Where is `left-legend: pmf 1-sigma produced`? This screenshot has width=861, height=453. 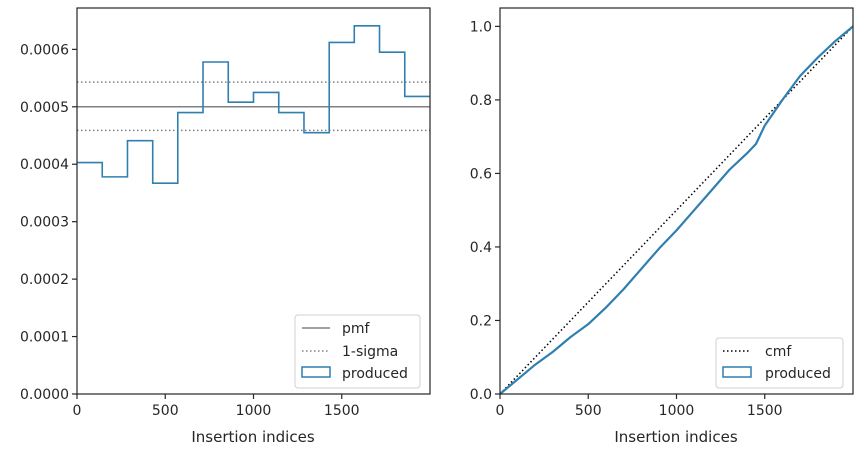 left-legend: pmf 1-sigma produced is located at coordinates (357, 351).